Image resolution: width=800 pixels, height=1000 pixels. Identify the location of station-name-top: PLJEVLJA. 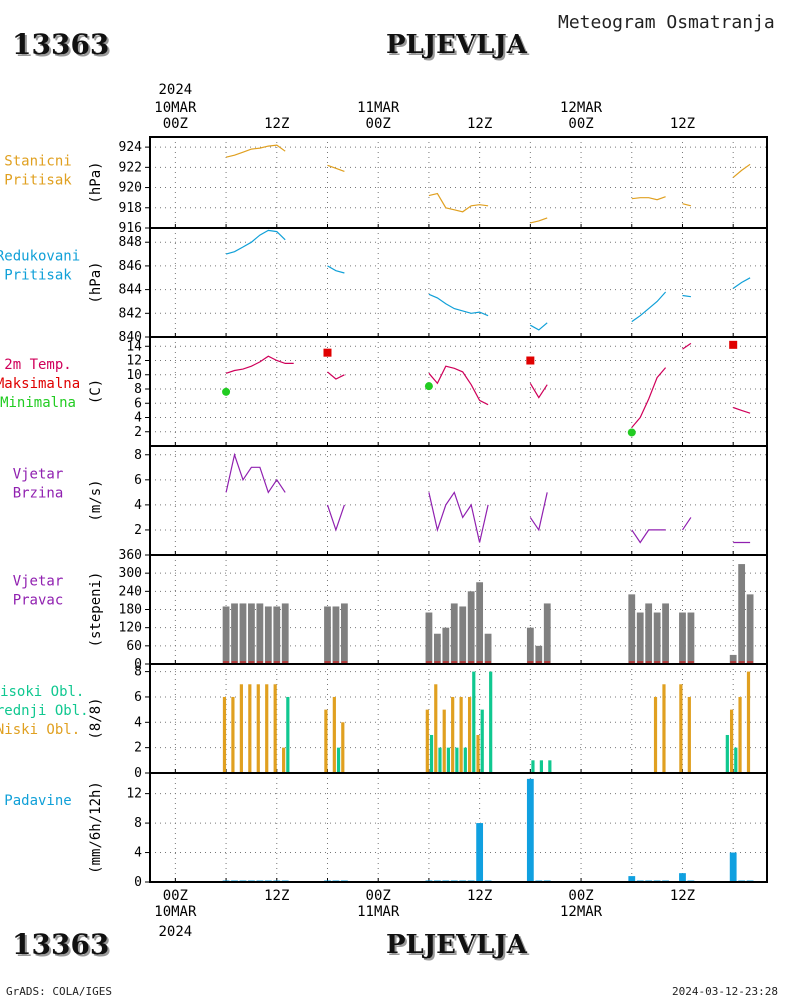
(456, 45).